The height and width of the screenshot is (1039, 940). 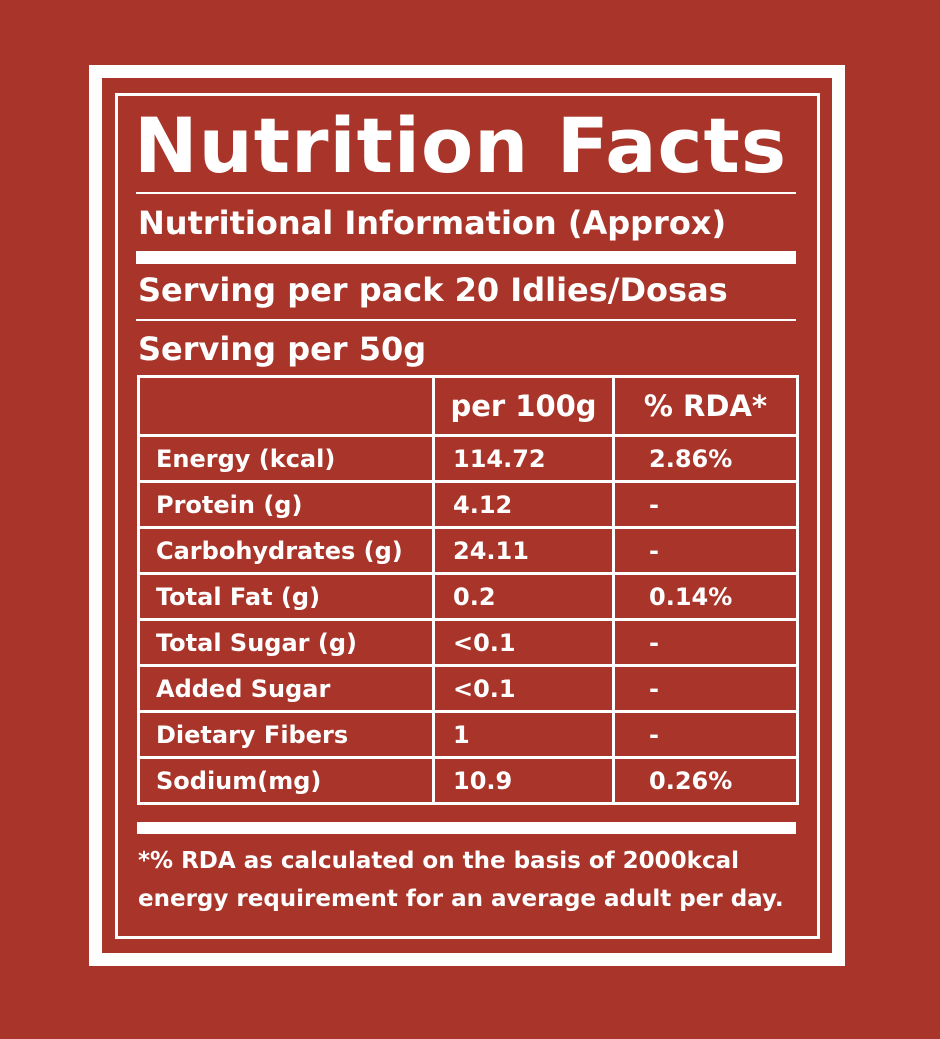 I want to click on nutrient-name: Total Fat (g), so click(x=286, y=596).